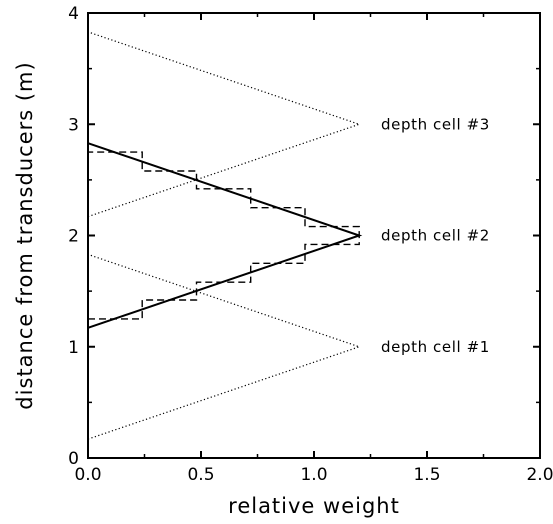  I want to click on depth-cell-label: depth cell #3, so click(435, 124).